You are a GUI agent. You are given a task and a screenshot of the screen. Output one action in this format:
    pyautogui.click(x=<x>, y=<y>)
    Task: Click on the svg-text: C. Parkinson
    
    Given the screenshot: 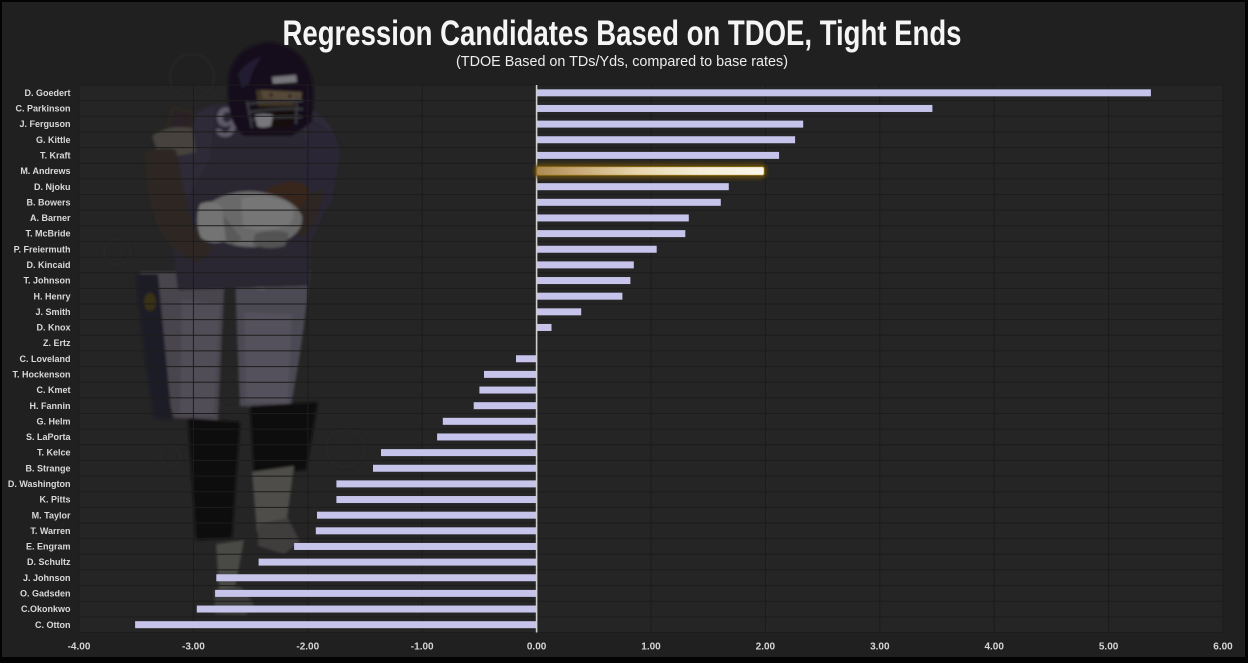 What is the action you would take?
    pyautogui.click(x=42, y=109)
    